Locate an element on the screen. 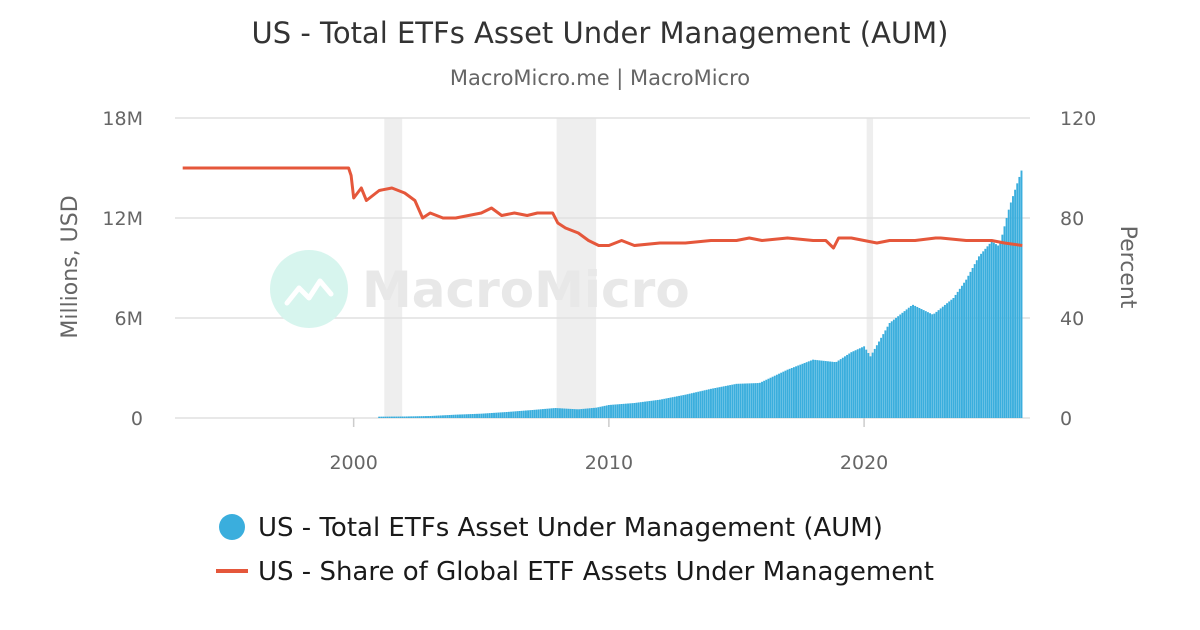 The width and height of the screenshot is (1200, 630). right-tick-label: 120 is located at coordinates (1078, 119).